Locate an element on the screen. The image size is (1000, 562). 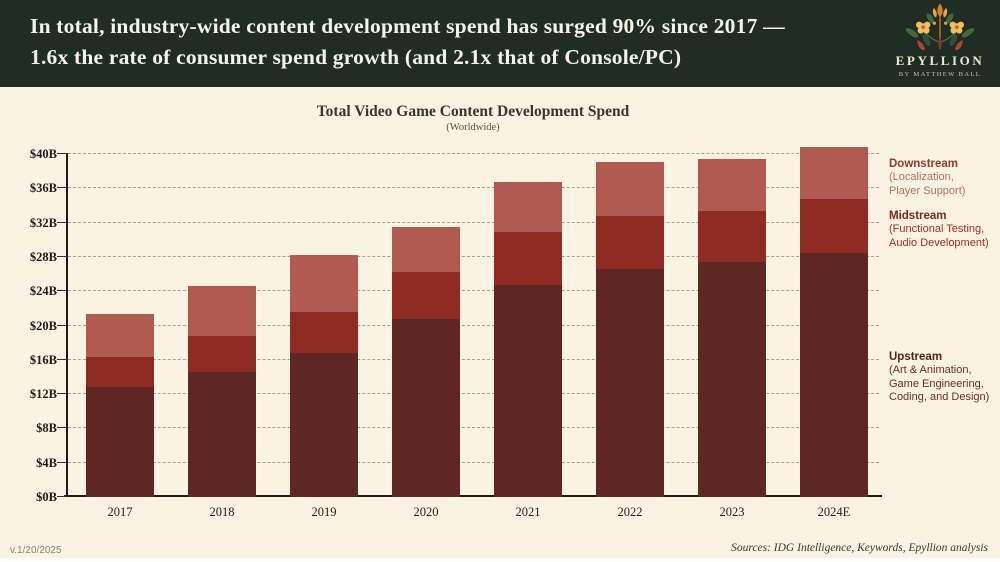
legend-label: Downstream is located at coordinates (924, 164).